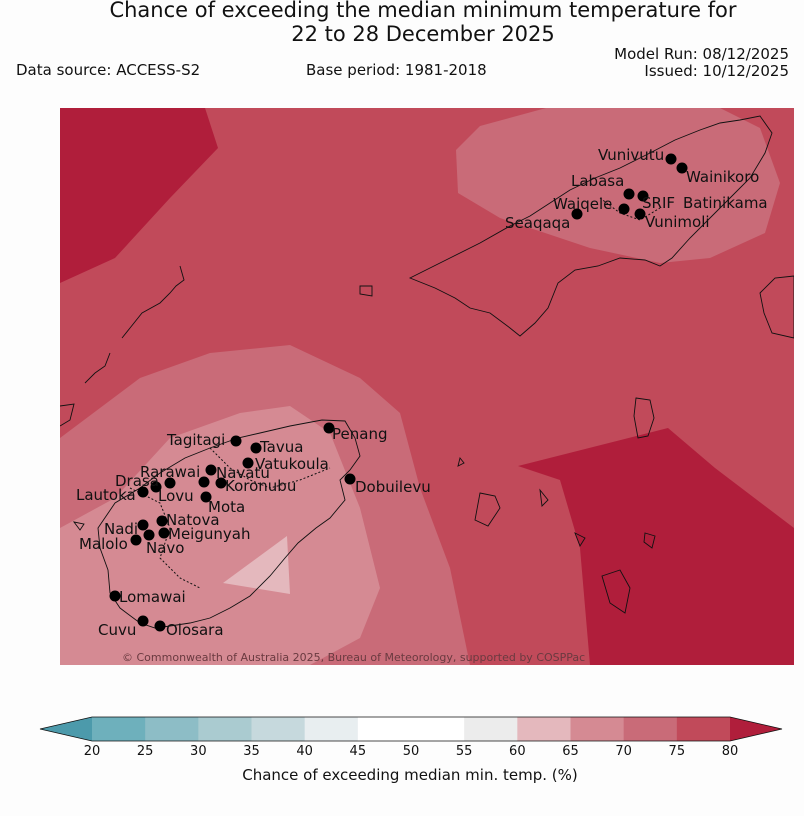  I want to click on colorbar-tick-label: 75, so click(677, 751).